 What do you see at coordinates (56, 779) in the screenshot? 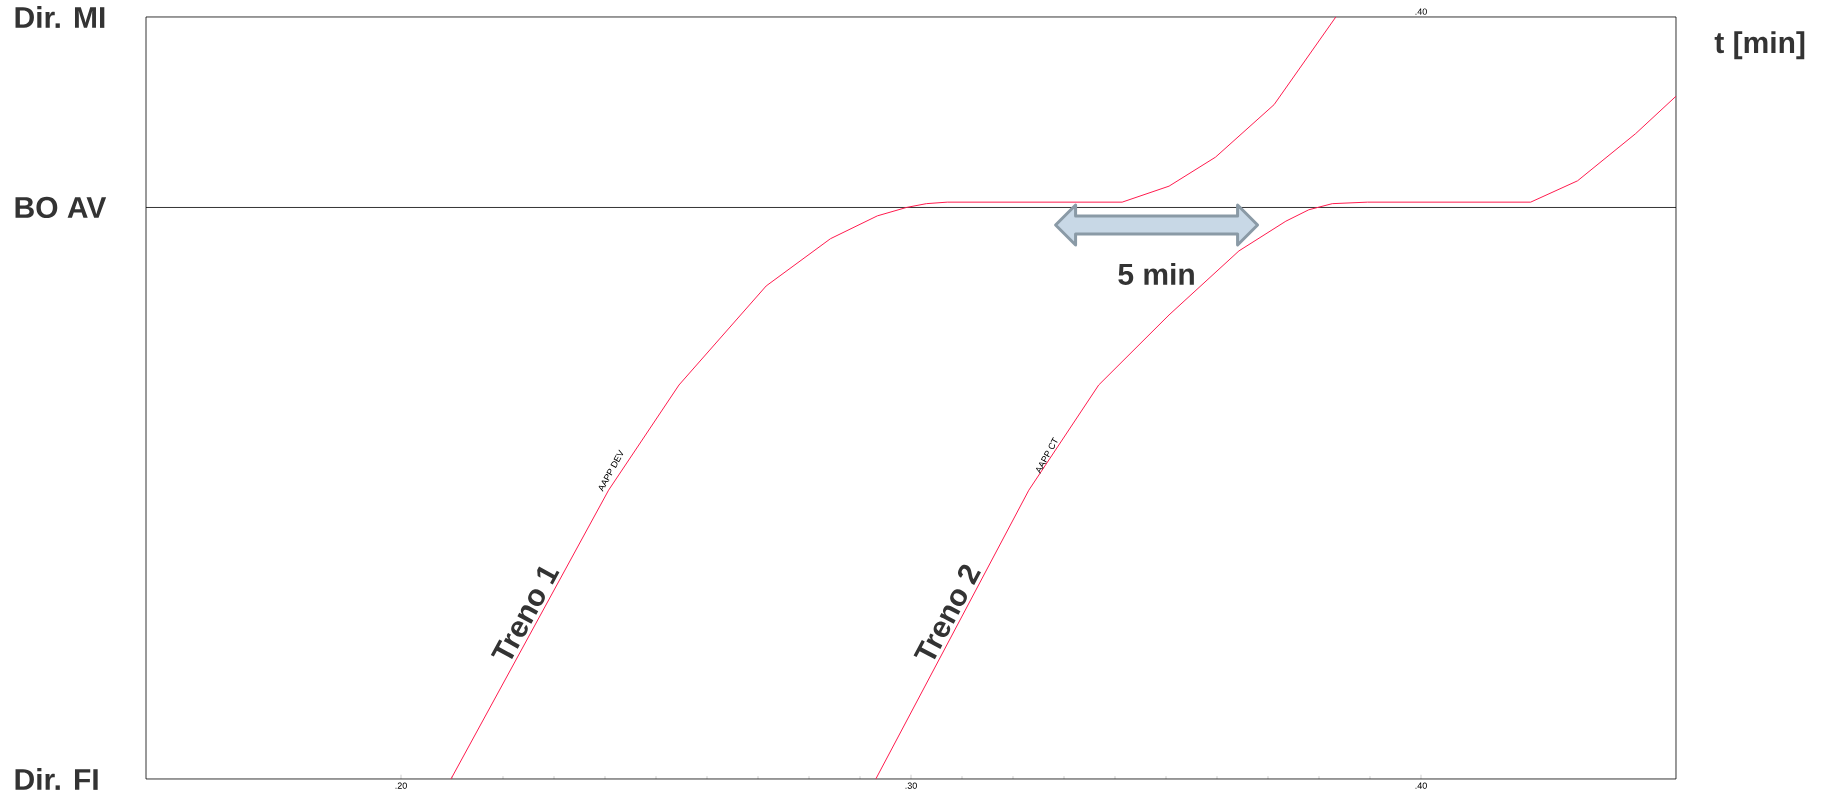
I see `text: Dir. FI` at bounding box center [56, 779].